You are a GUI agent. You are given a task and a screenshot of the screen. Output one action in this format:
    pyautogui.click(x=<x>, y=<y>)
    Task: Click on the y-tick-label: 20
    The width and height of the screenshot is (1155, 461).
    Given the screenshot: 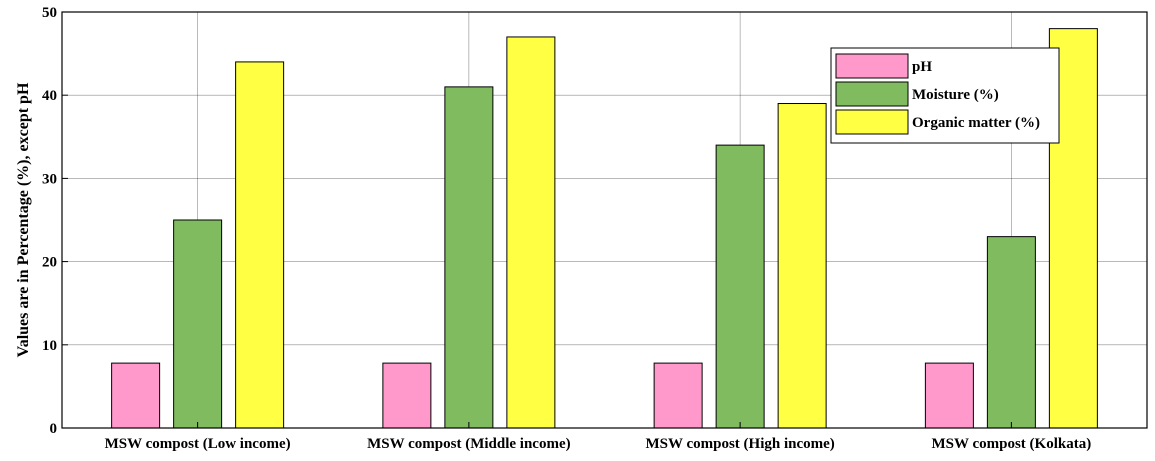 What is the action you would take?
    pyautogui.click(x=49, y=263)
    